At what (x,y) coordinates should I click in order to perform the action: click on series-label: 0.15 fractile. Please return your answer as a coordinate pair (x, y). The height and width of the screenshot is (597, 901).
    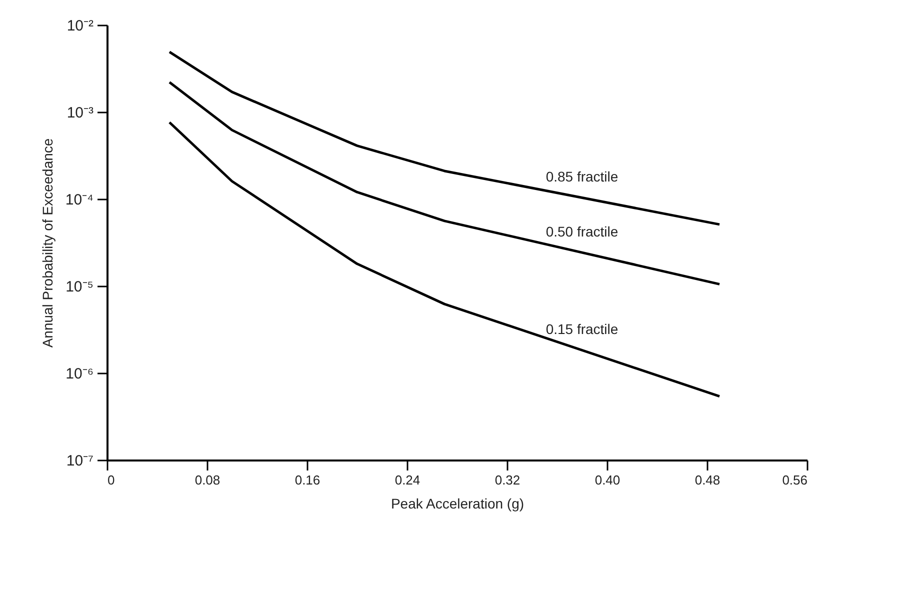
    Looking at the image, I should click on (582, 329).